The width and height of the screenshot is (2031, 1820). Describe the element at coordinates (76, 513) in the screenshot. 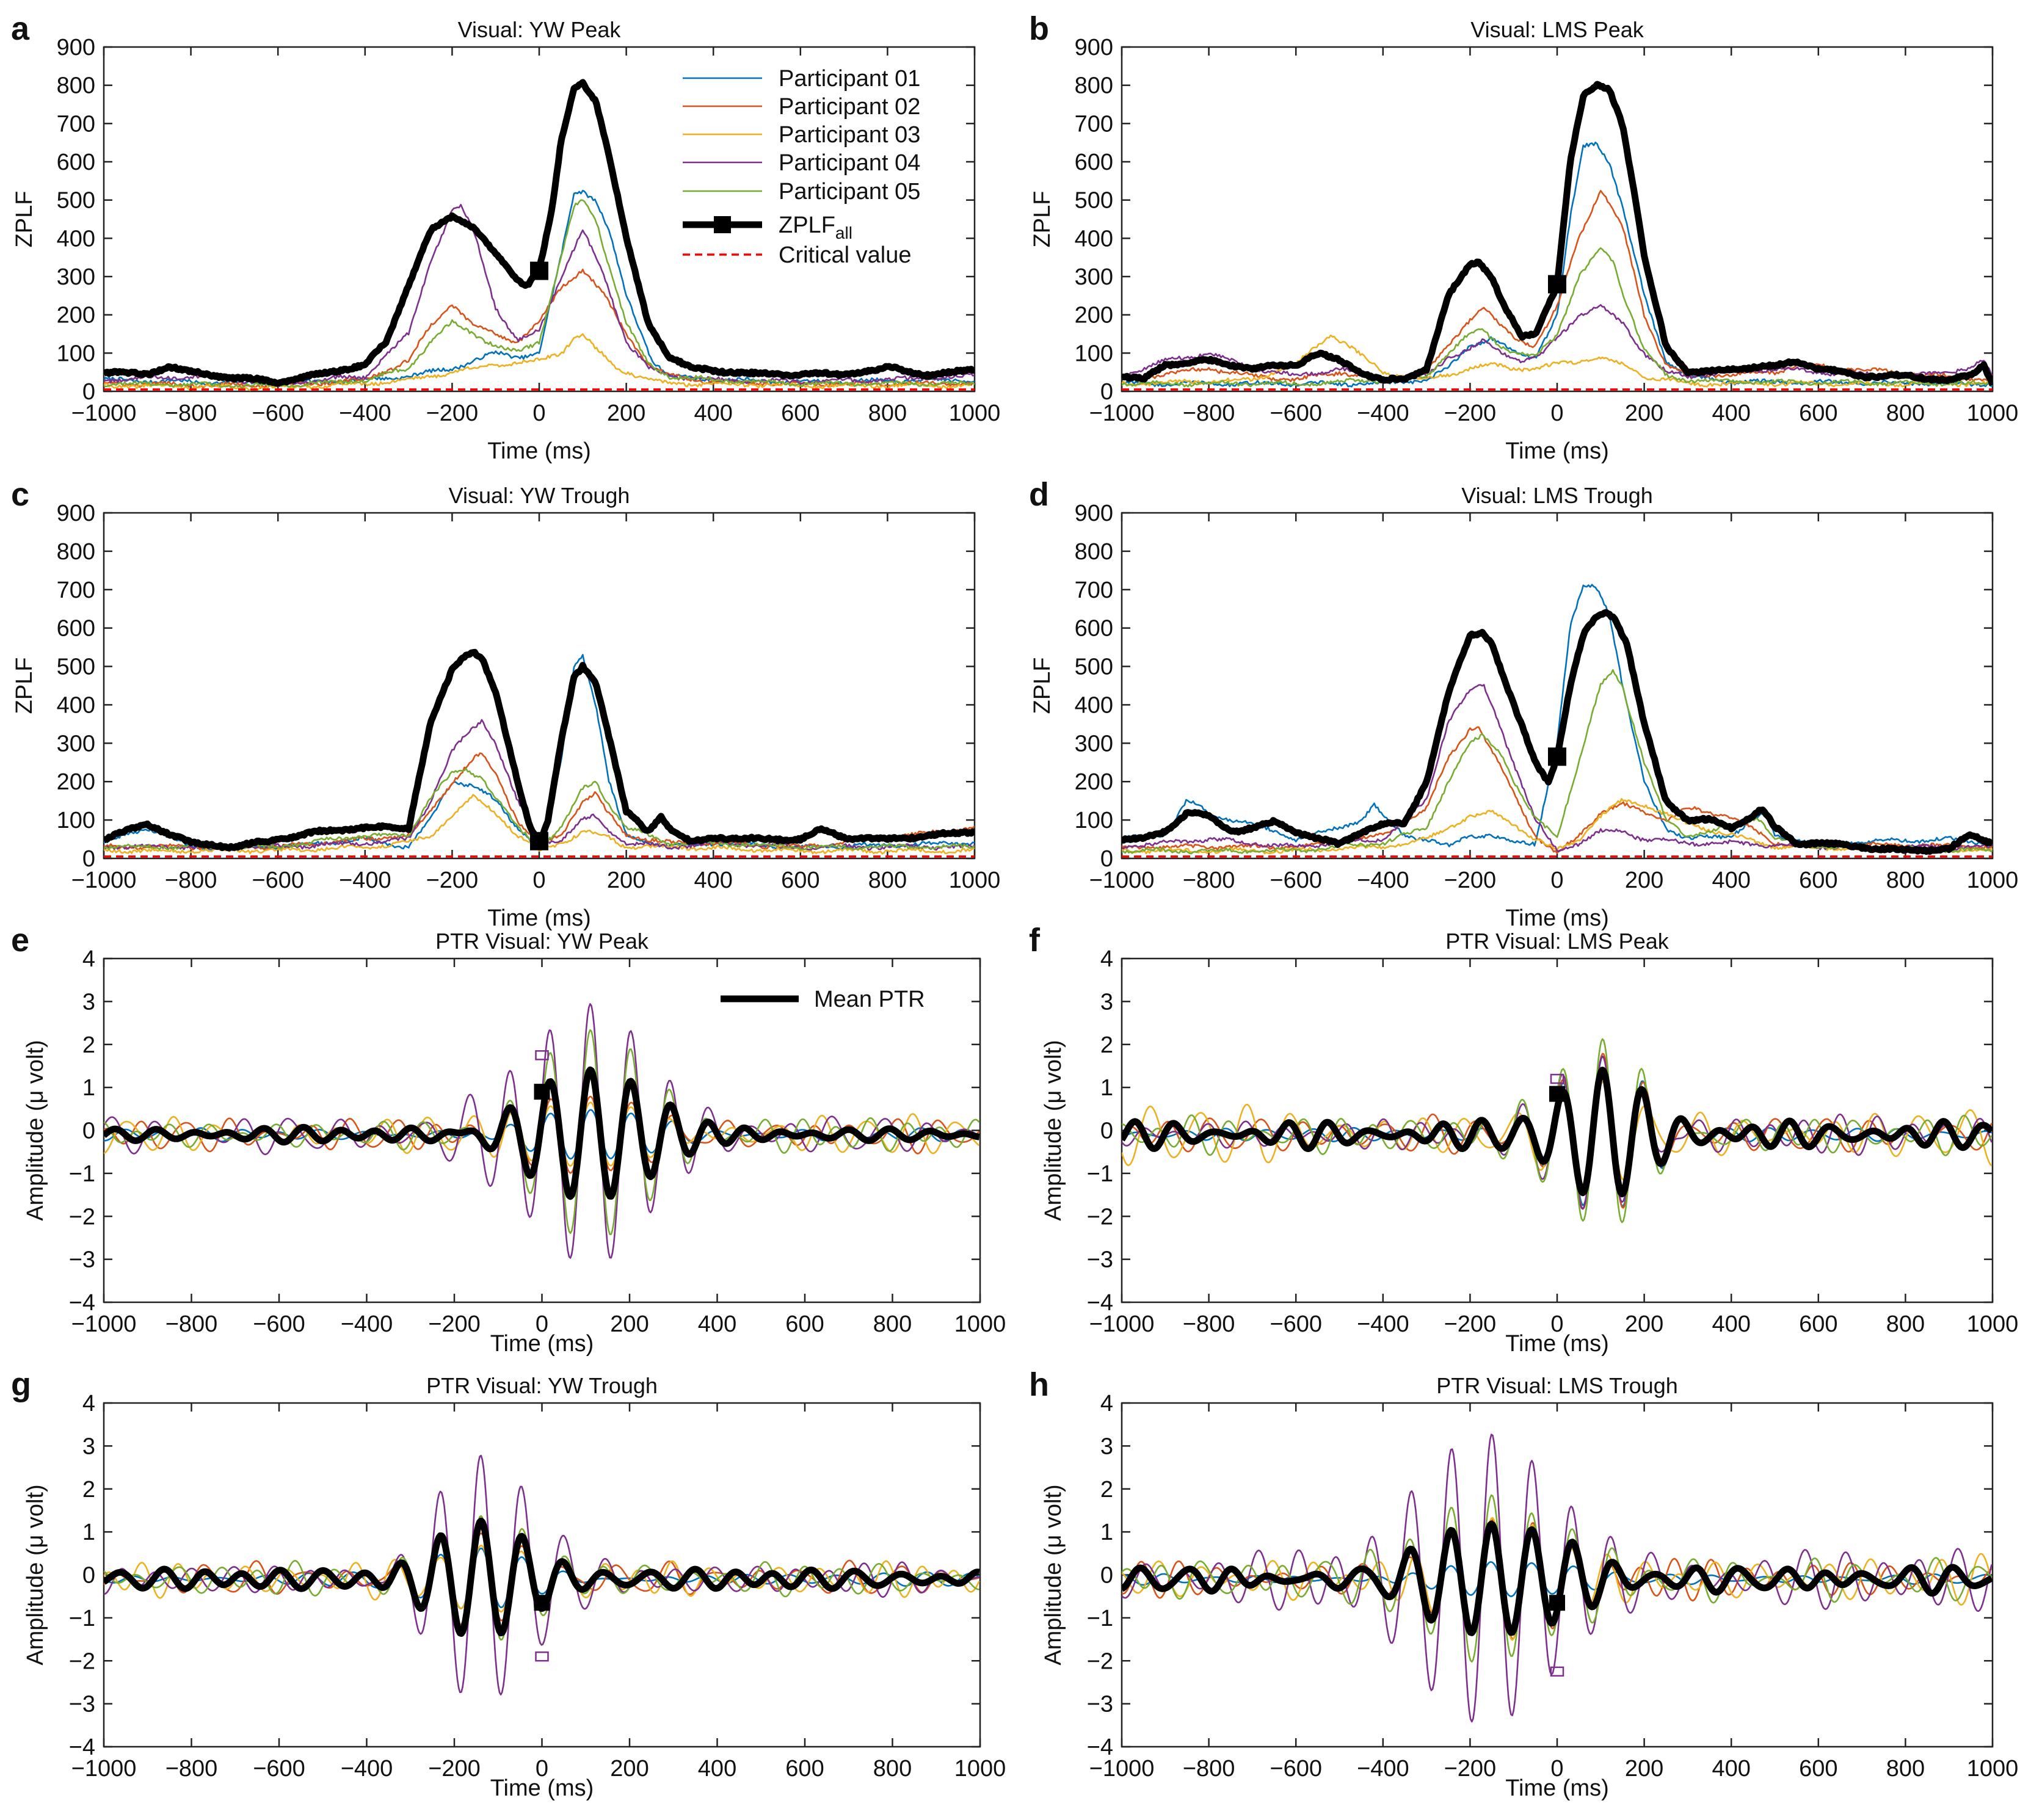

I see `y-tick-label: 900` at that location.